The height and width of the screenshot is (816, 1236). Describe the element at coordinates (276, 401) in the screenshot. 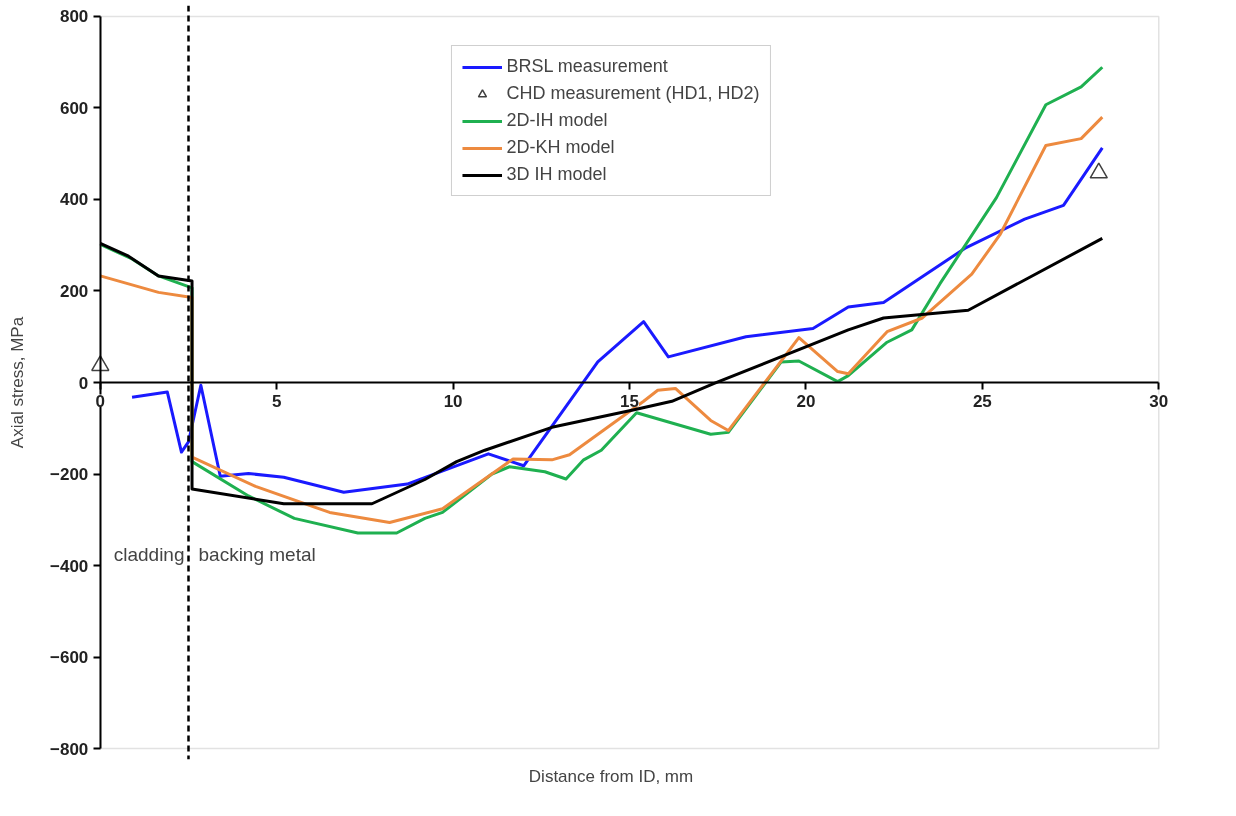

I see `x-tick-label: 5` at that location.